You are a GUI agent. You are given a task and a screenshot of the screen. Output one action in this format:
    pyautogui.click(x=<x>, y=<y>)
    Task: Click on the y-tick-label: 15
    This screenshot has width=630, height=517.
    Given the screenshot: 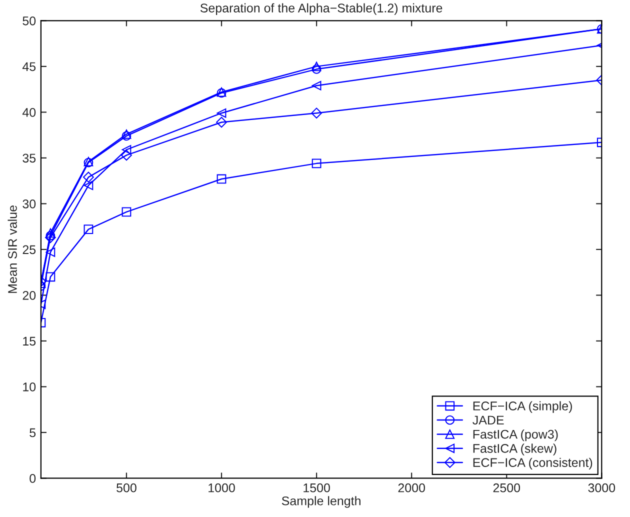 What is the action you would take?
    pyautogui.click(x=29, y=341)
    